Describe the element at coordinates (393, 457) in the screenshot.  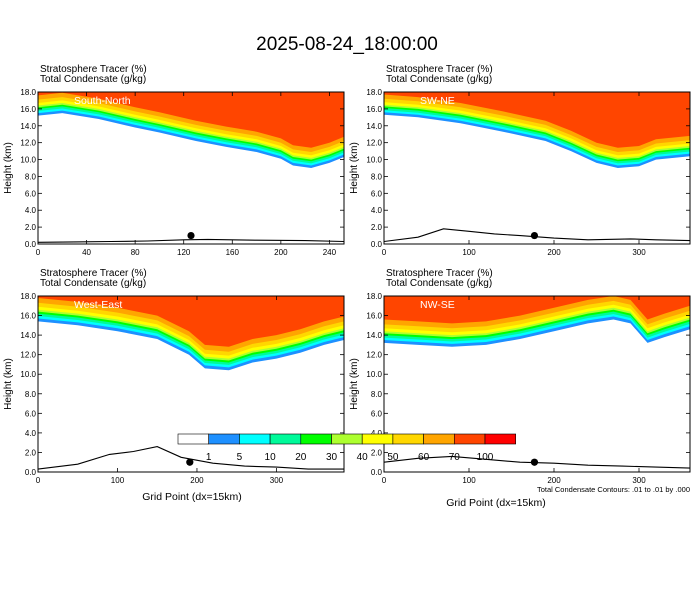
I see `colorbar-label: 50` at that location.